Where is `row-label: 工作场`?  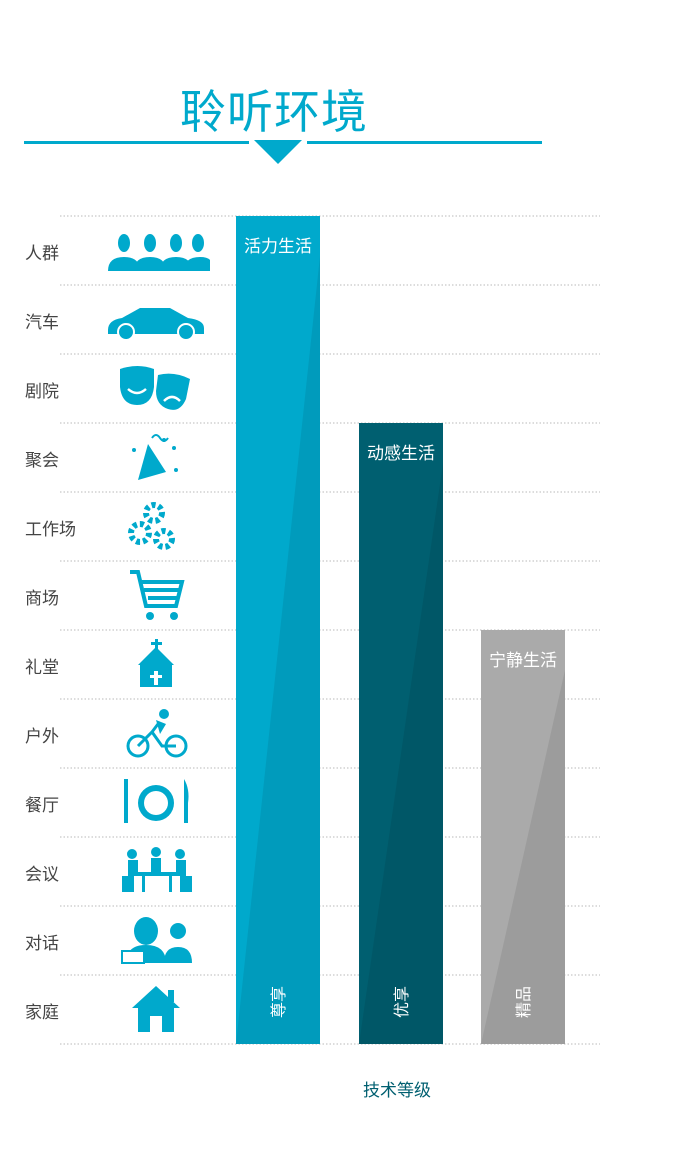 row-label: 工作场 is located at coordinates (50, 529).